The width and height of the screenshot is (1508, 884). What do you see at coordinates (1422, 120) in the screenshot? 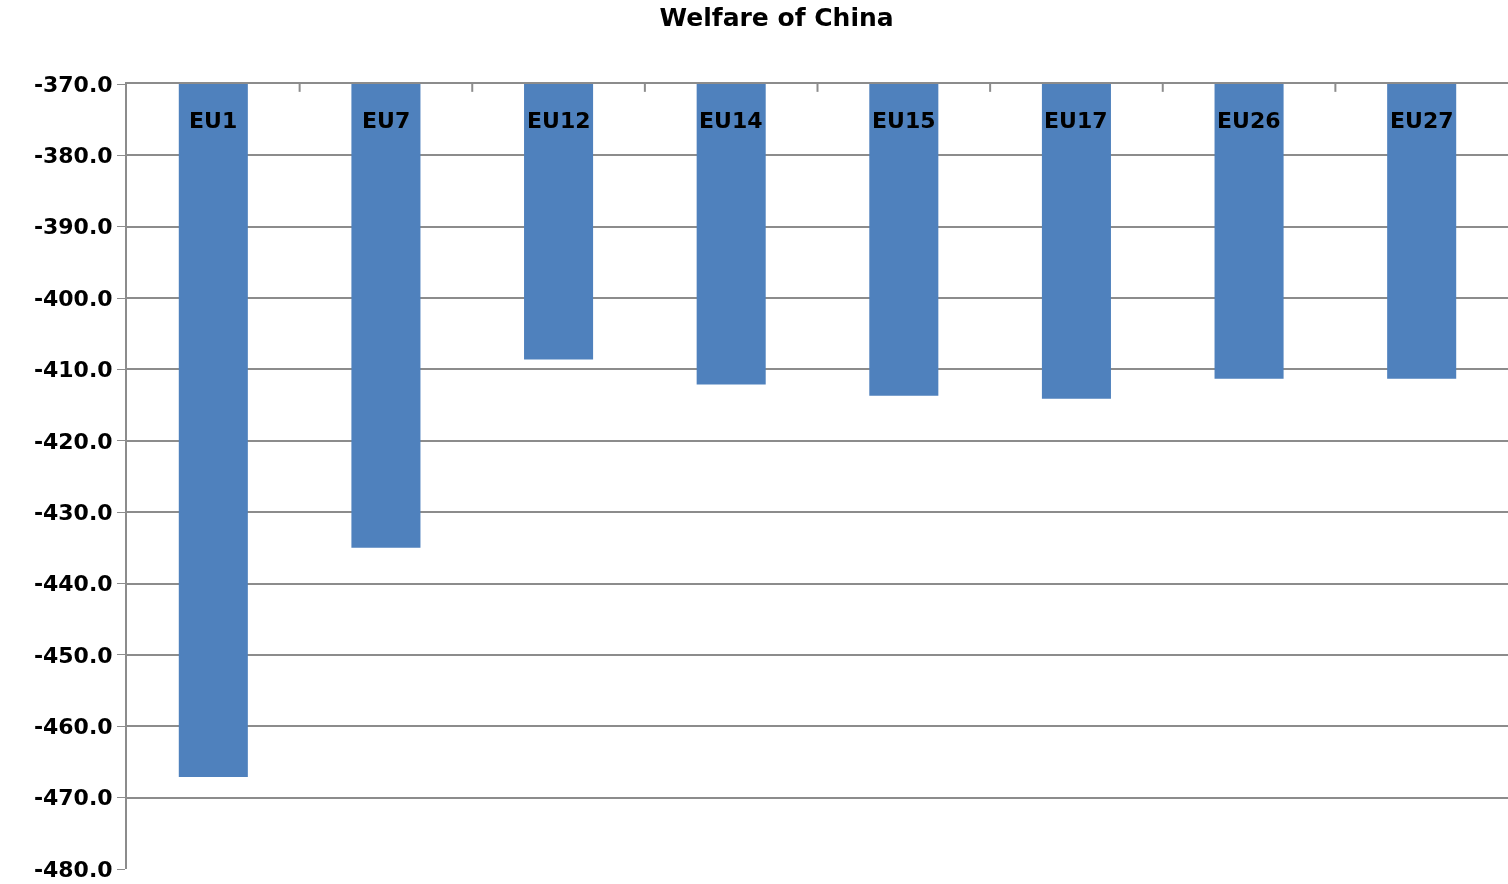
I see `x-tick-label: EU27` at bounding box center [1422, 120].